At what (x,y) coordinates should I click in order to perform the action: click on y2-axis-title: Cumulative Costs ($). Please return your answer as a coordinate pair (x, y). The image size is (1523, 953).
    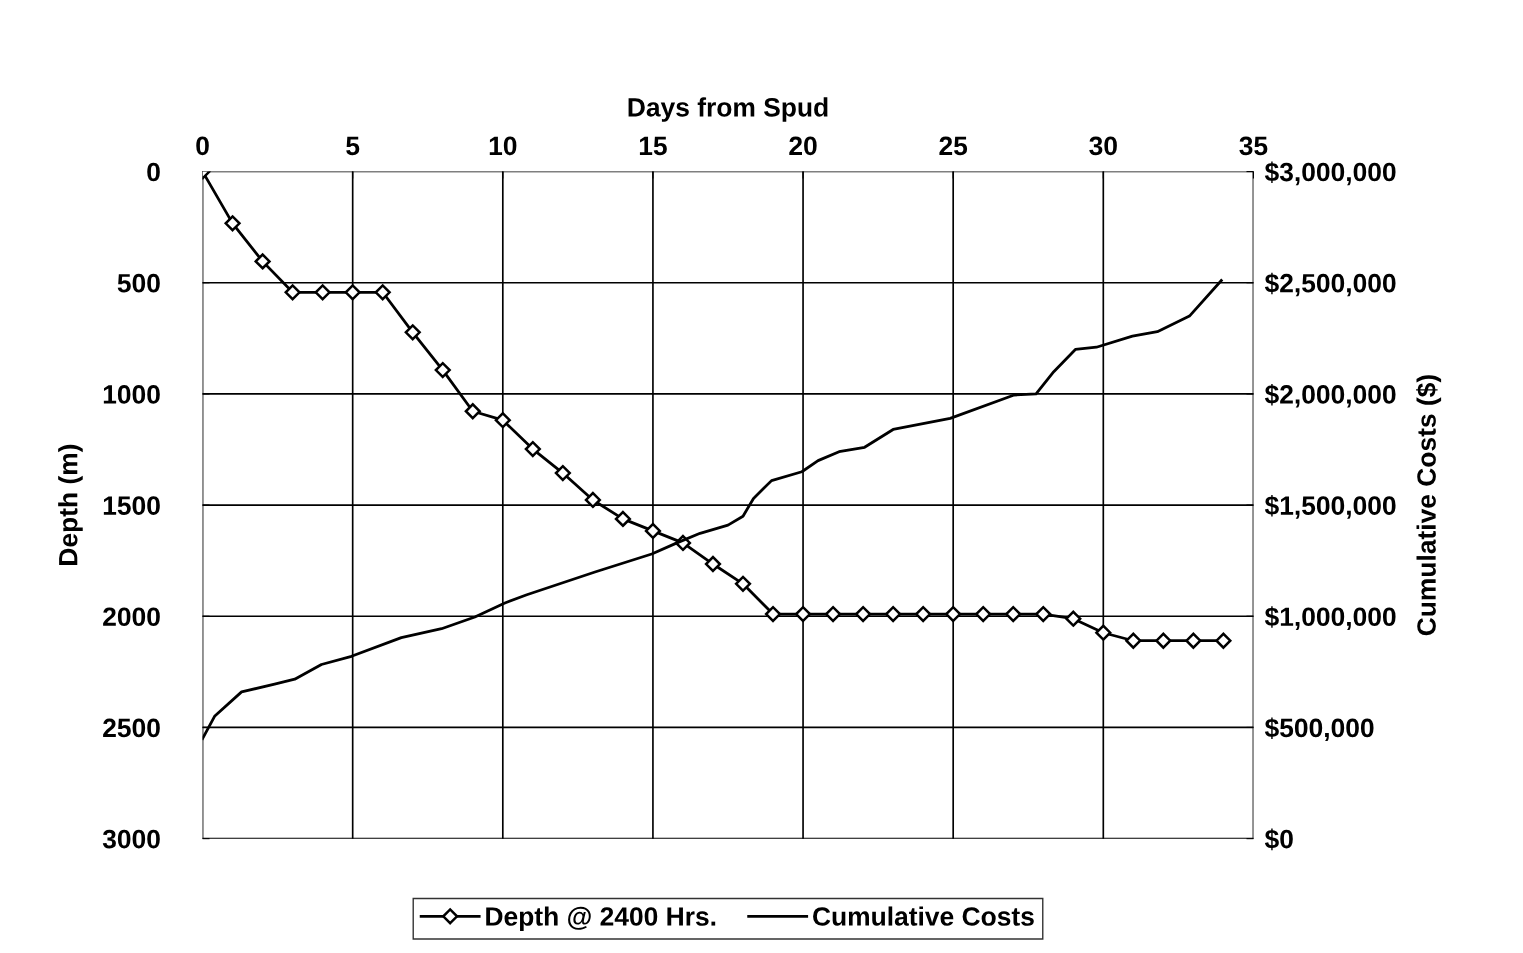
    Looking at the image, I should click on (1429, 505).